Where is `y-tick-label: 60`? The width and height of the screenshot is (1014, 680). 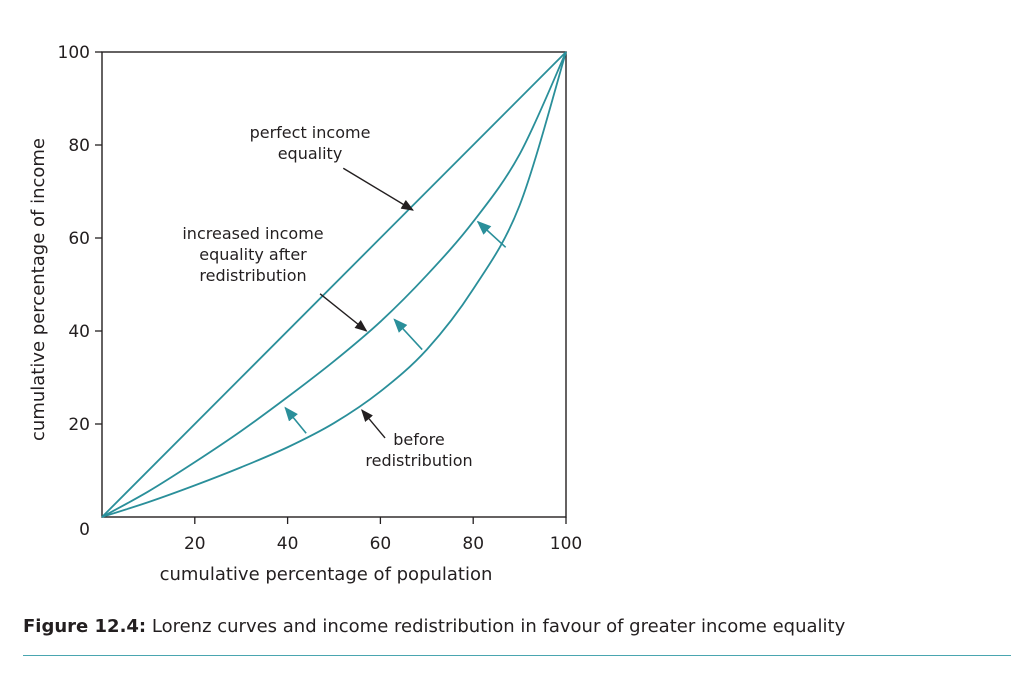 y-tick-label: 60 is located at coordinates (79, 239).